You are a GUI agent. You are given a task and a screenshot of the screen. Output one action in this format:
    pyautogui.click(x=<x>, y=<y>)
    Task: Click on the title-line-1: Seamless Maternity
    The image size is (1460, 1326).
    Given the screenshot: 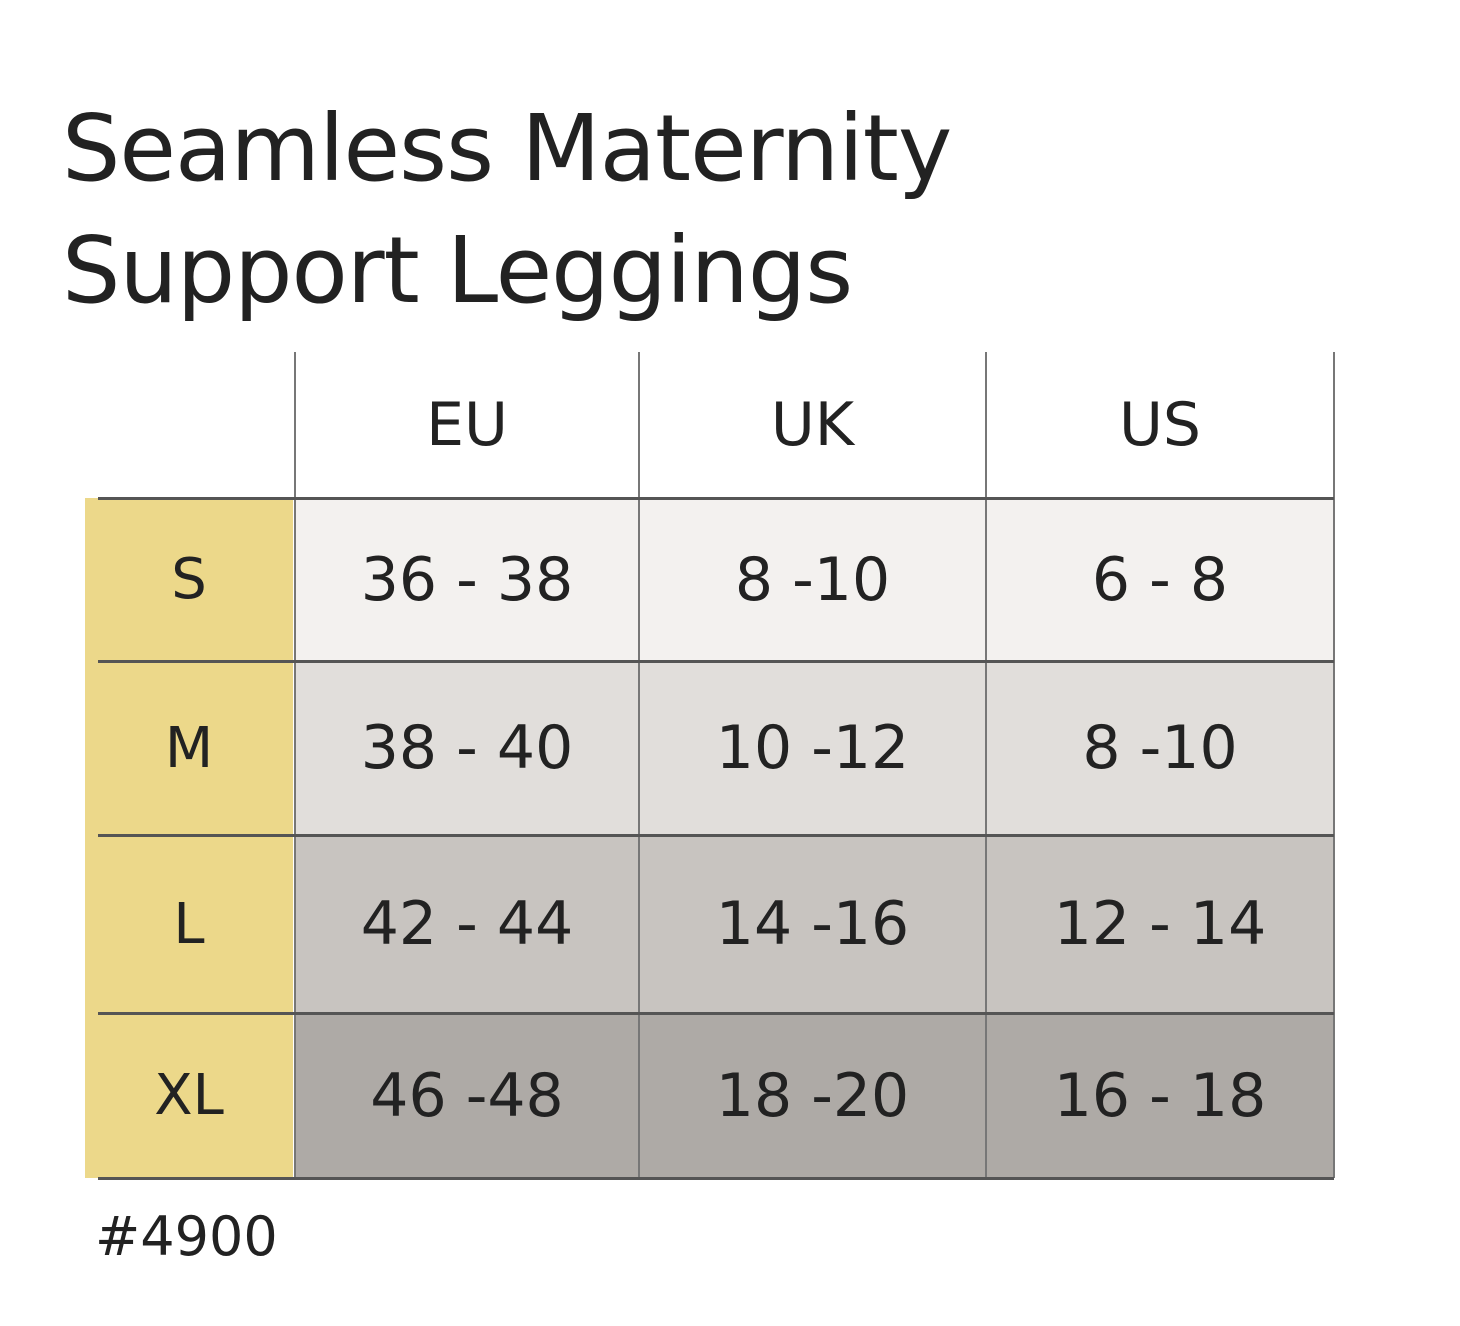 What is the action you would take?
    pyautogui.click(x=507, y=148)
    